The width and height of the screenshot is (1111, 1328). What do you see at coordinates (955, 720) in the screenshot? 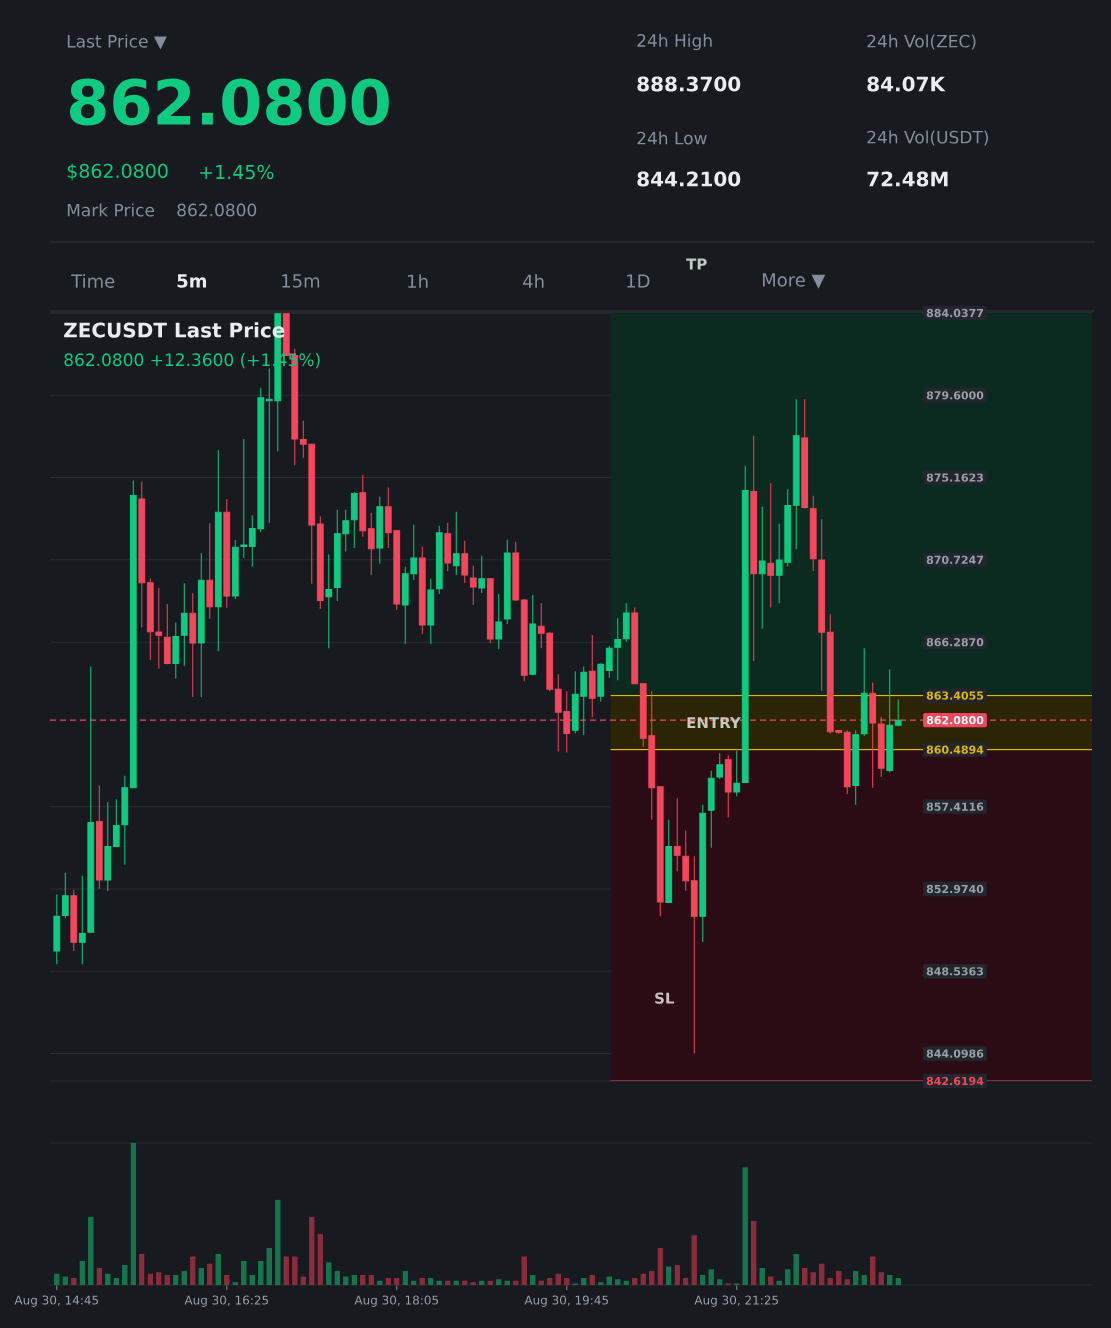
I see `ref-line-label: 862.0800` at bounding box center [955, 720].